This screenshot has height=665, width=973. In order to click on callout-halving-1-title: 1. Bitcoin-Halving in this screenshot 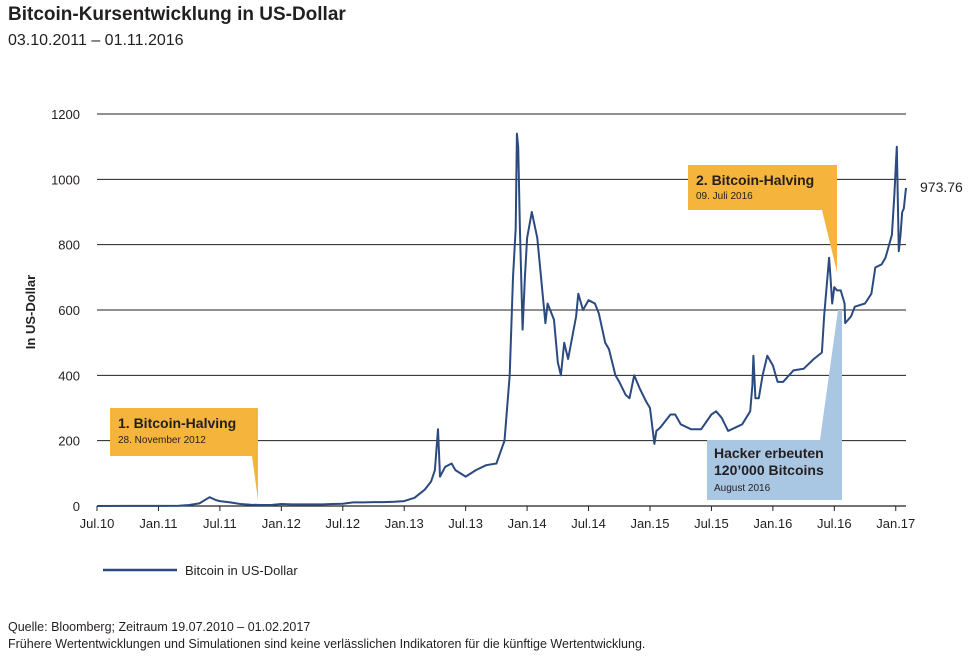, I will do `click(177, 423)`.